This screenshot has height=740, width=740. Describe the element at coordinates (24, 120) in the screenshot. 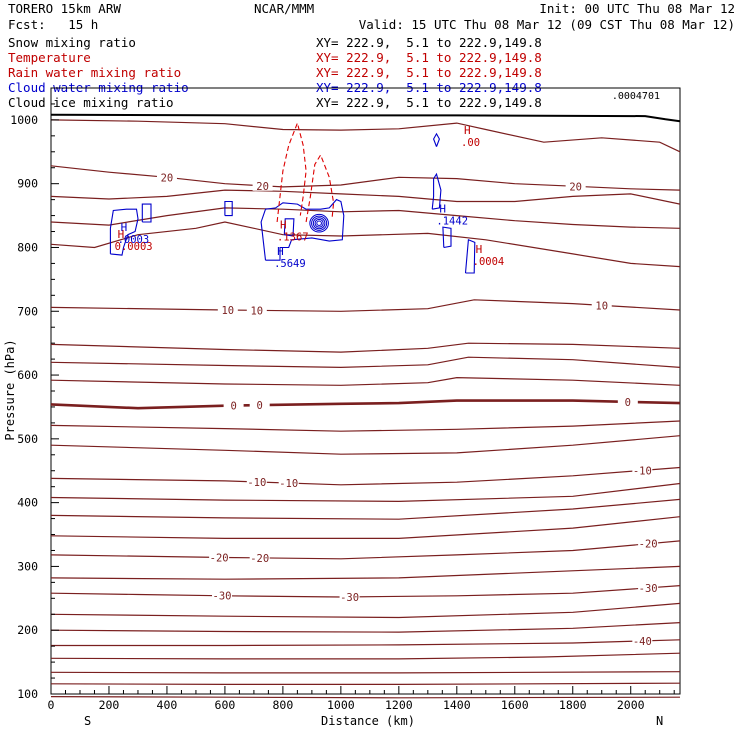

I see `y-tick-label: 1000` at that location.